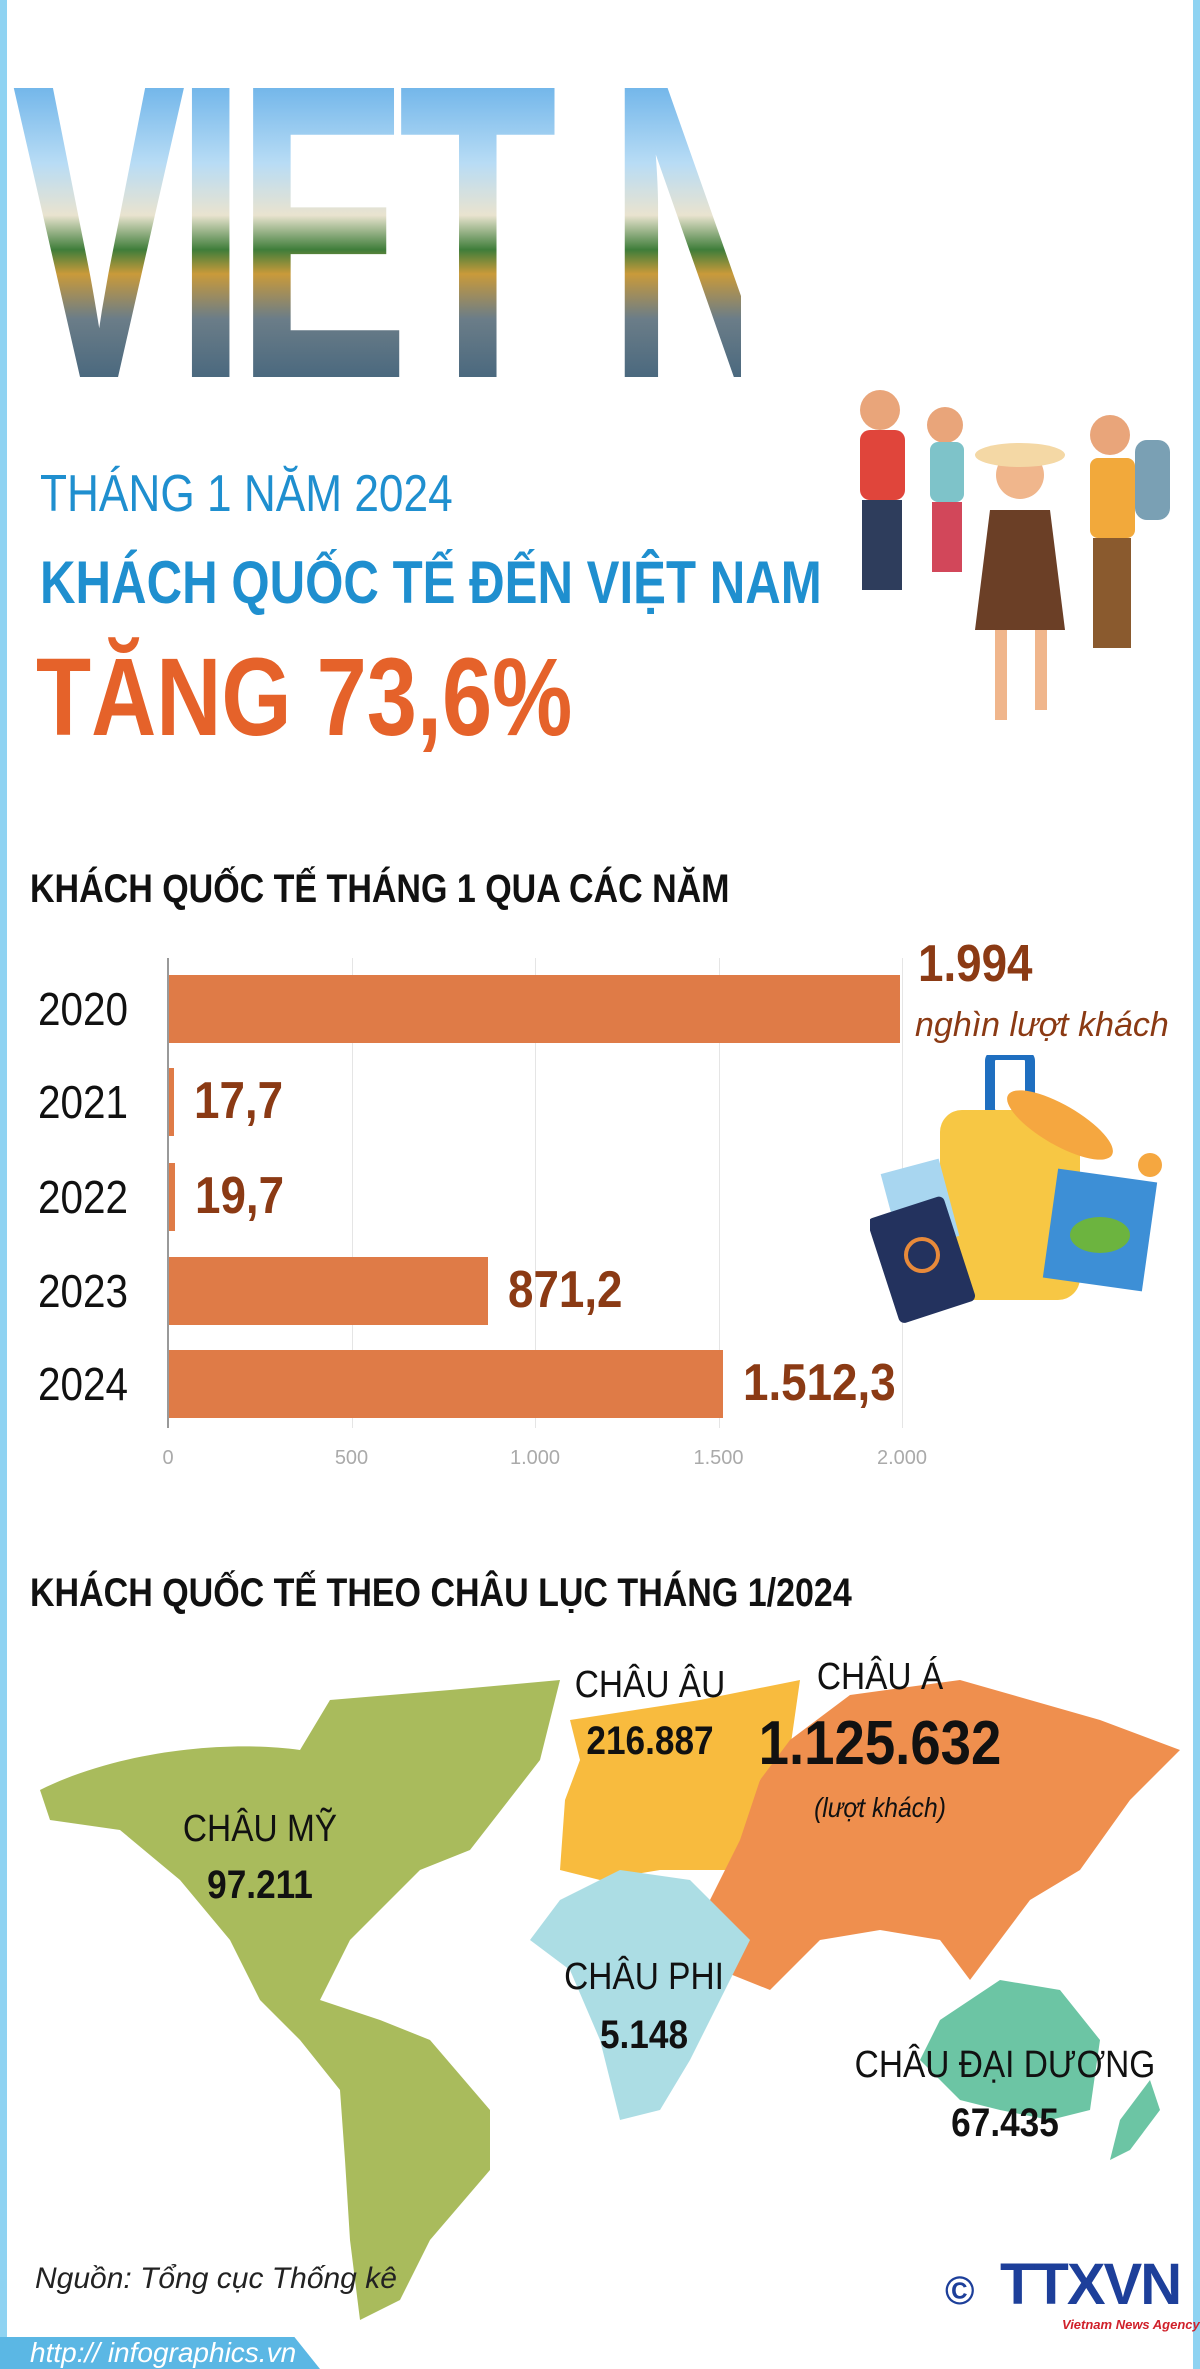  I want to click on x-tick-label: 2.000, so click(902, 1458).